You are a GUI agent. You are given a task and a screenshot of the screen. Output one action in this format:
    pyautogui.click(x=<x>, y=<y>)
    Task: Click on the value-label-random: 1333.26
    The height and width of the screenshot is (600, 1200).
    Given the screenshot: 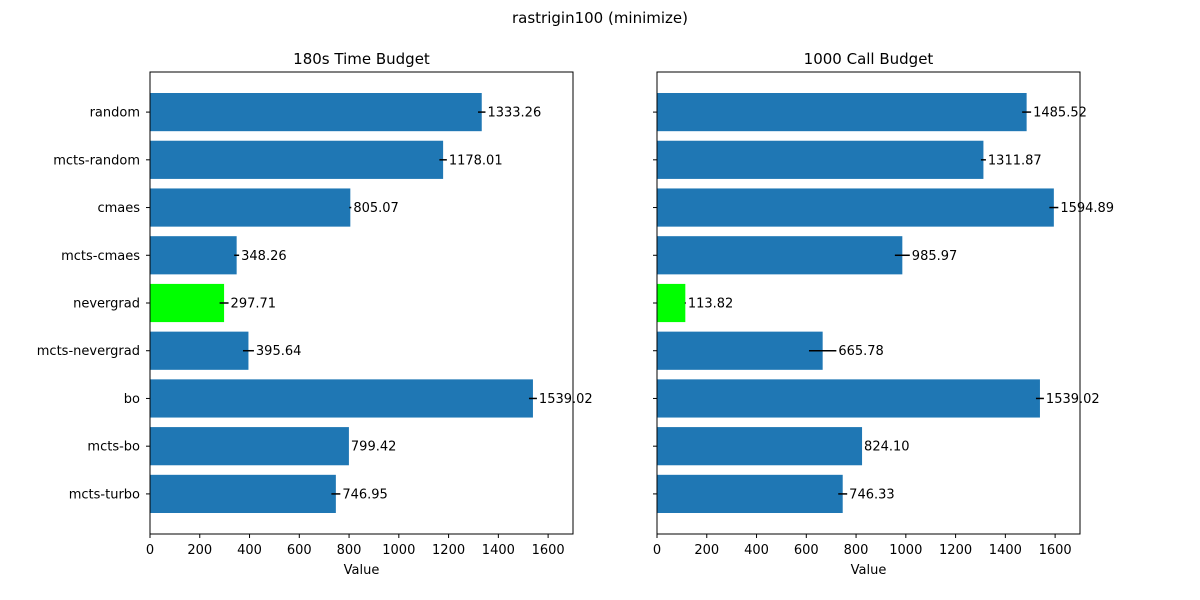 What is the action you would take?
    pyautogui.click(x=514, y=113)
    